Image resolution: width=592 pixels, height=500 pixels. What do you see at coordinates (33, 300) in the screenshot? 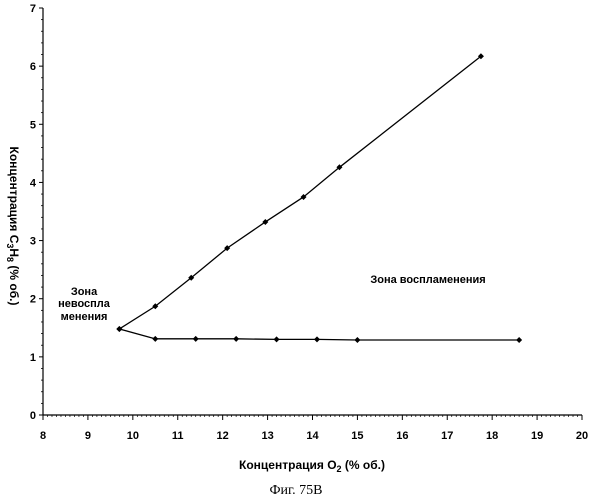
I see `y-tick-label: 2` at bounding box center [33, 300].